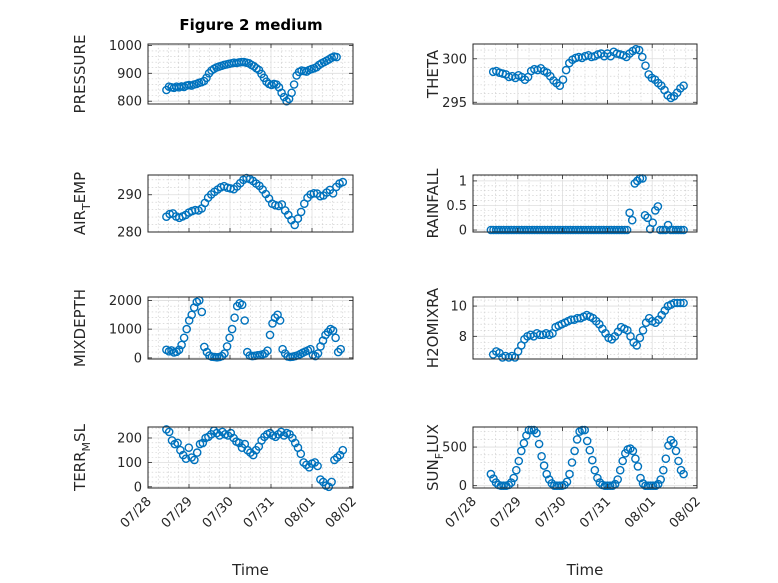 Image resolution: width=778 pixels, height=583 pixels. I want to click on axes-background, so click(250, 203).